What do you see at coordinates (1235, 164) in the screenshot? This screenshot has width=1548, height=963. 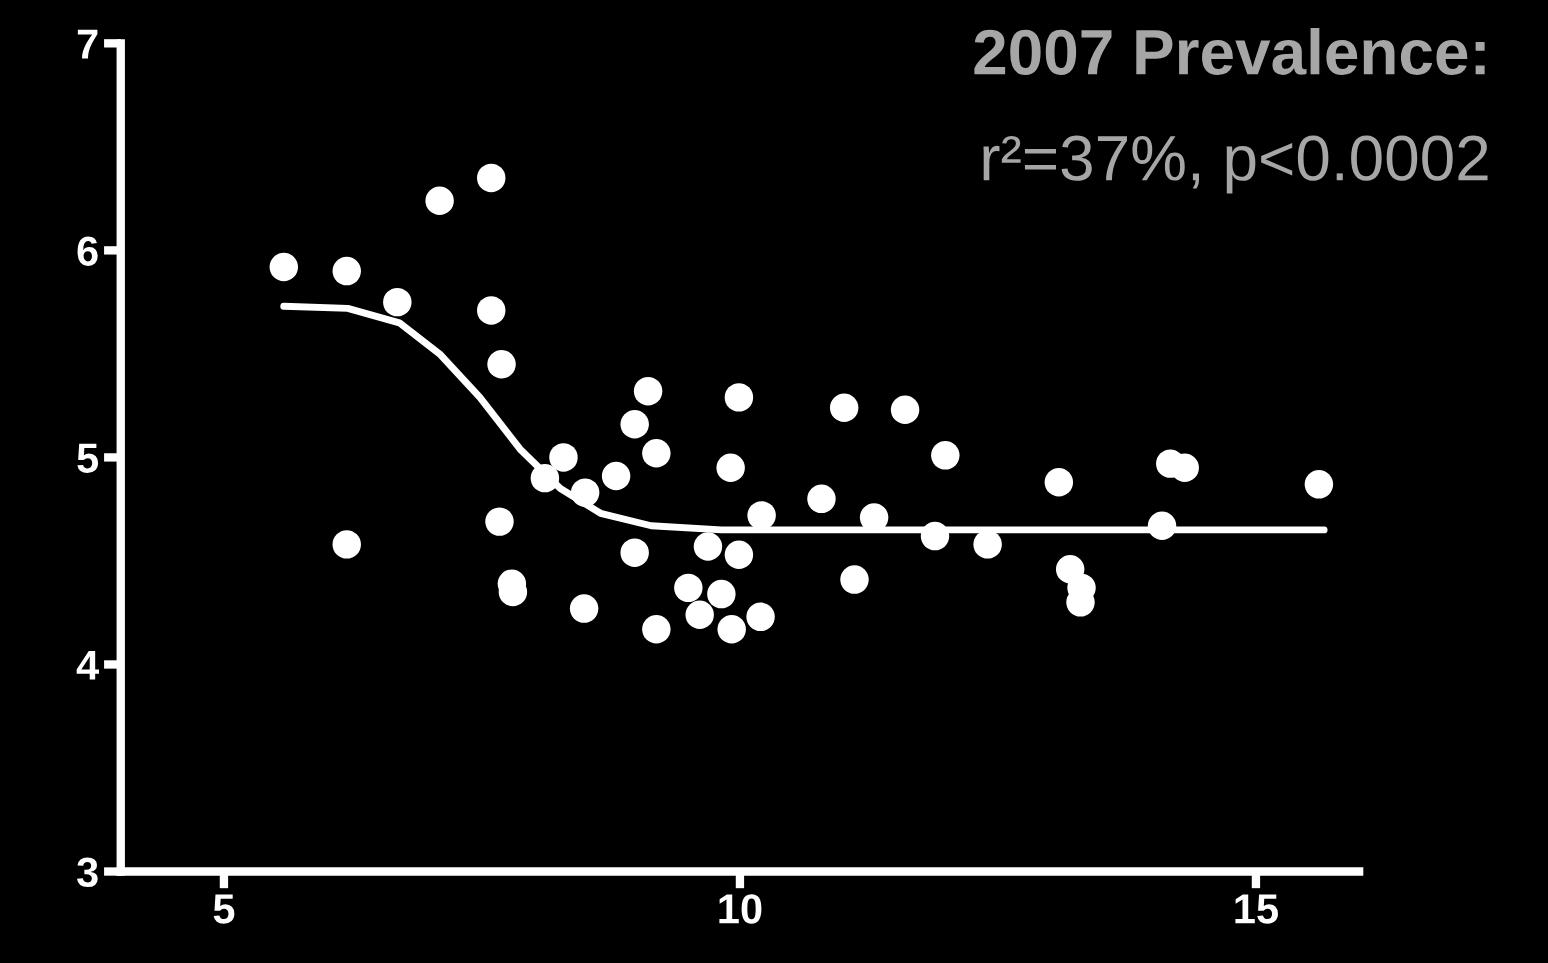 I see `text: r²=37%, p<0.0002` at bounding box center [1235, 164].